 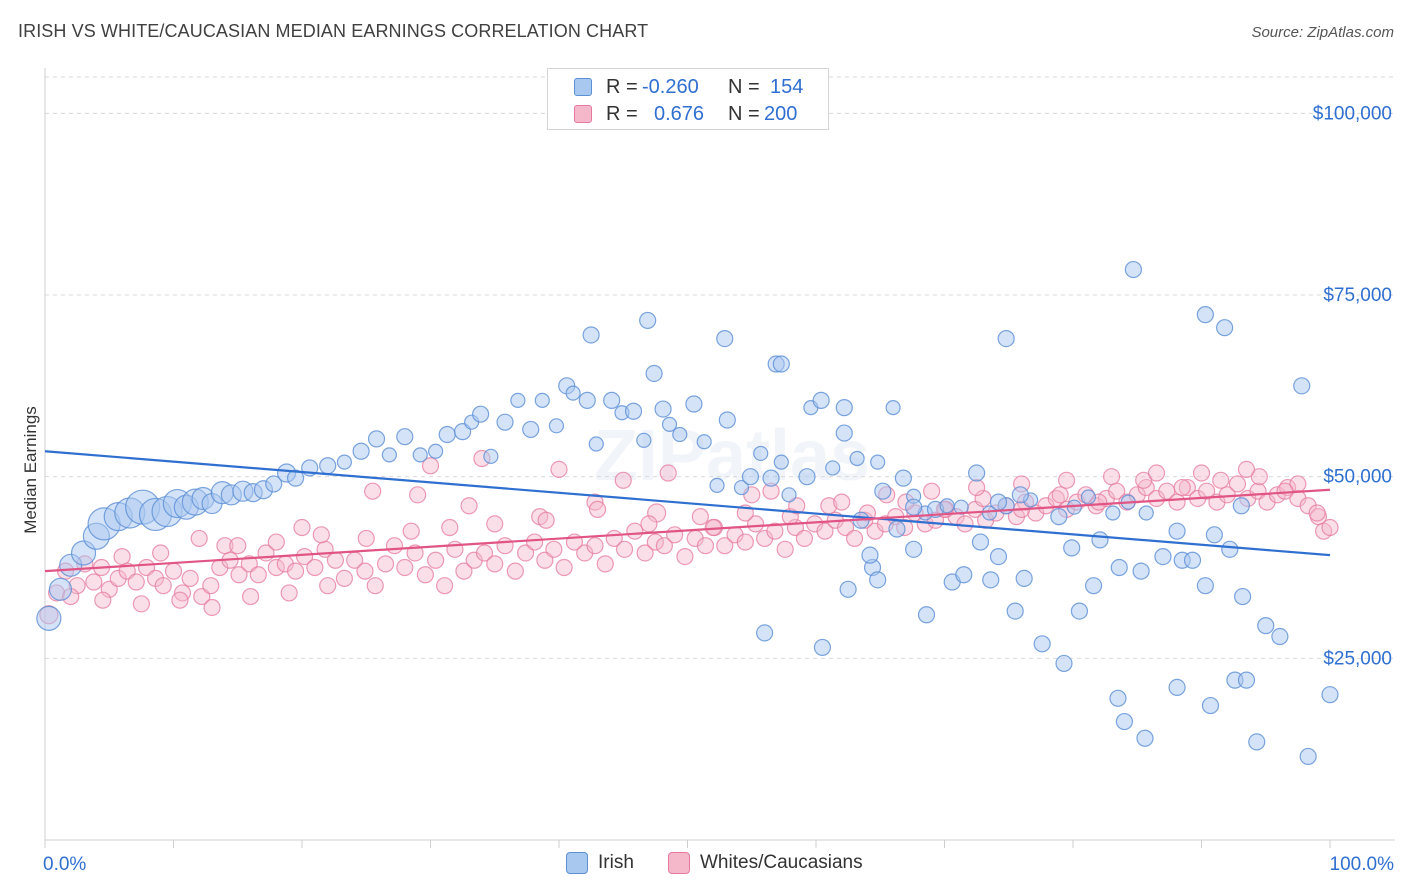 What do you see at coordinates (622, 114) in the screenshot?
I see `r-label: R =` at bounding box center [622, 114].